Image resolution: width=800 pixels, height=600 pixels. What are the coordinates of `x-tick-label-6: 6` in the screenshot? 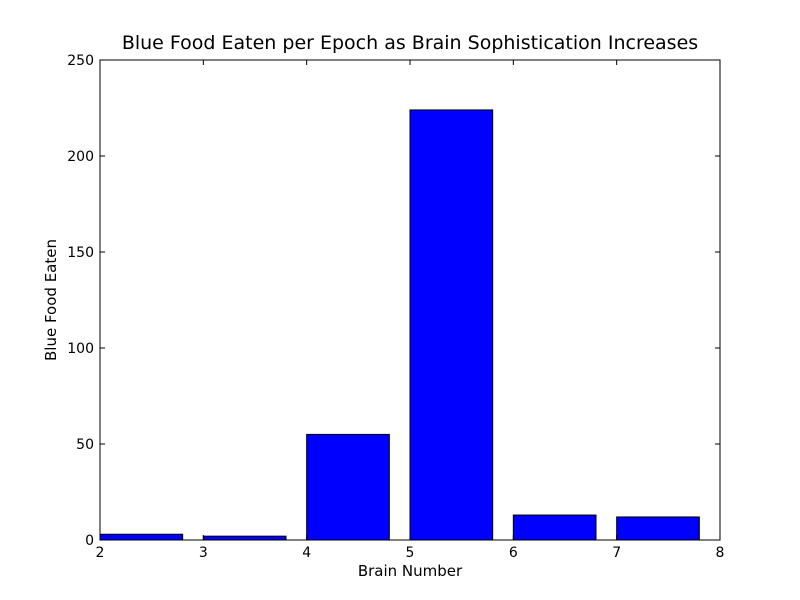 It's located at (513, 553).